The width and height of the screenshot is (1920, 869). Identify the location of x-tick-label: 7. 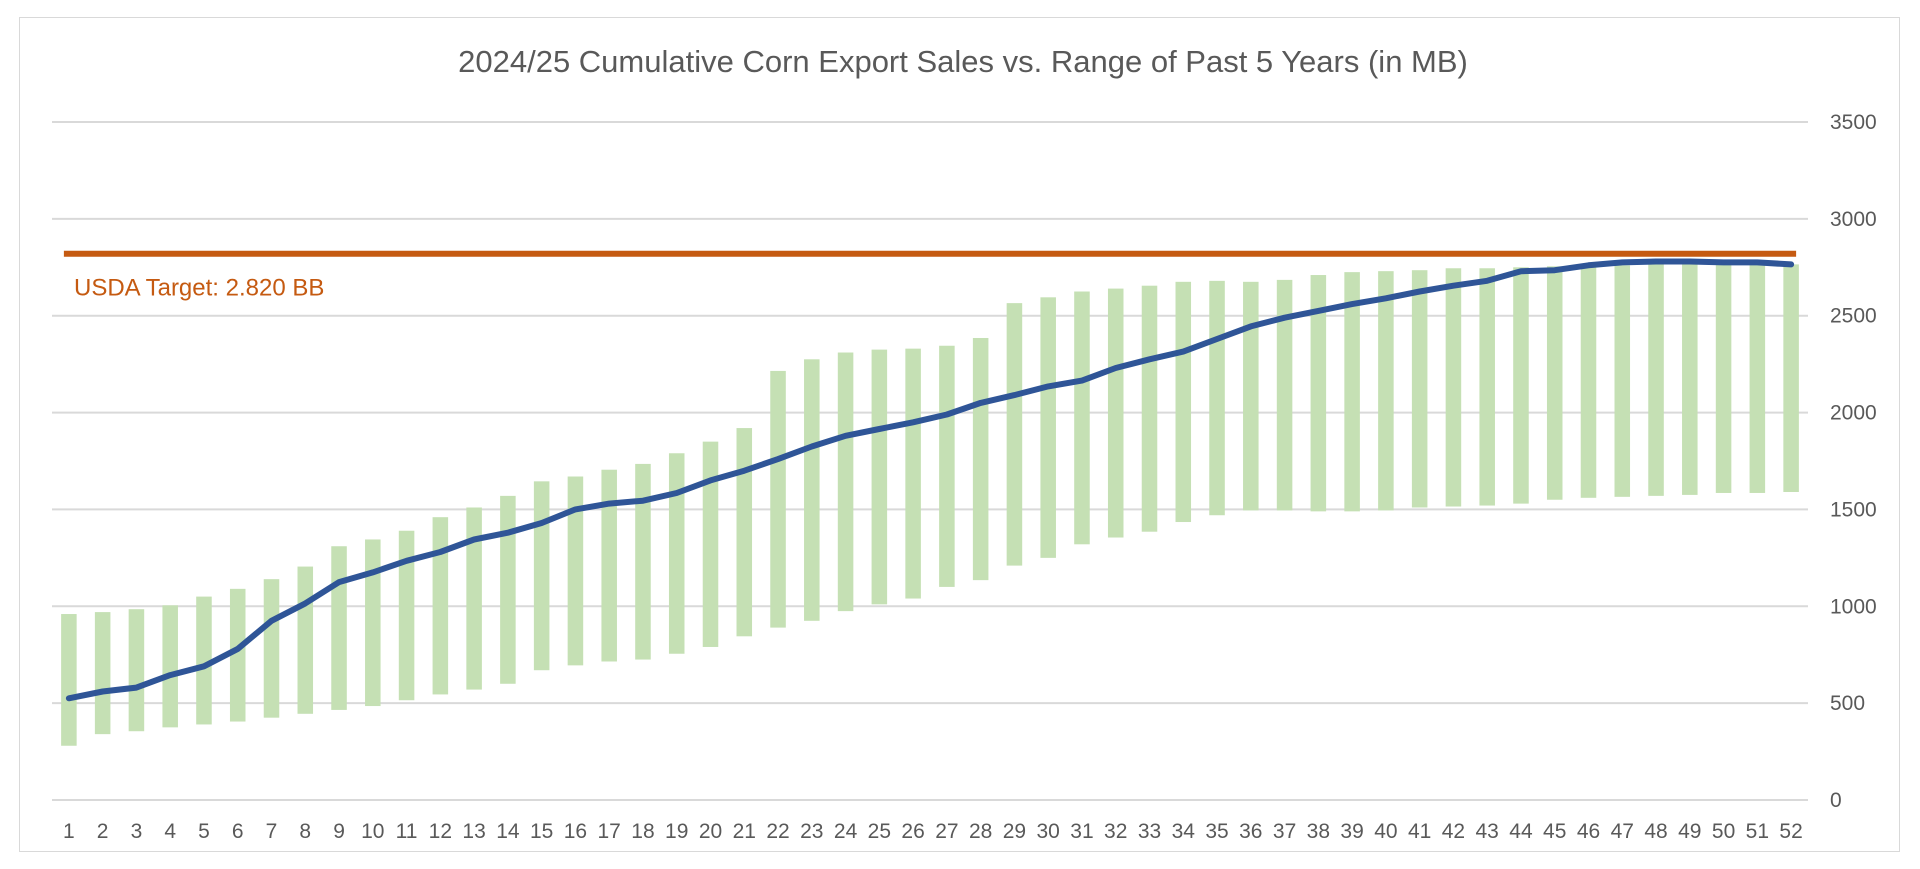
(272, 831).